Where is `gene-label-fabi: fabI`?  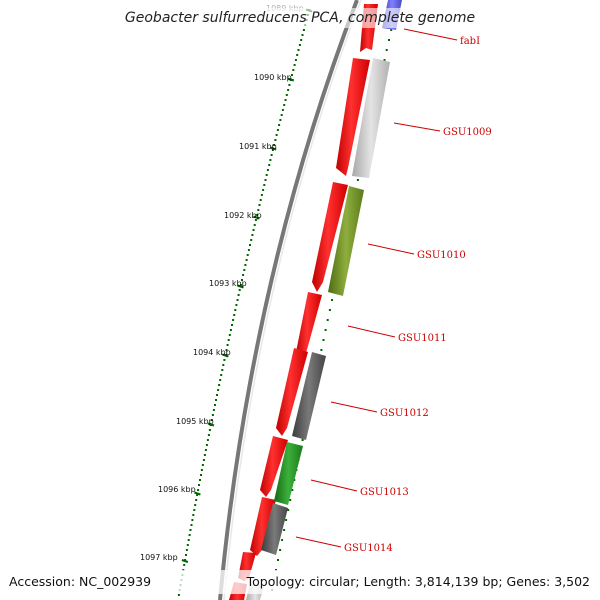 gene-label-fabi: fabI is located at coordinates (470, 41).